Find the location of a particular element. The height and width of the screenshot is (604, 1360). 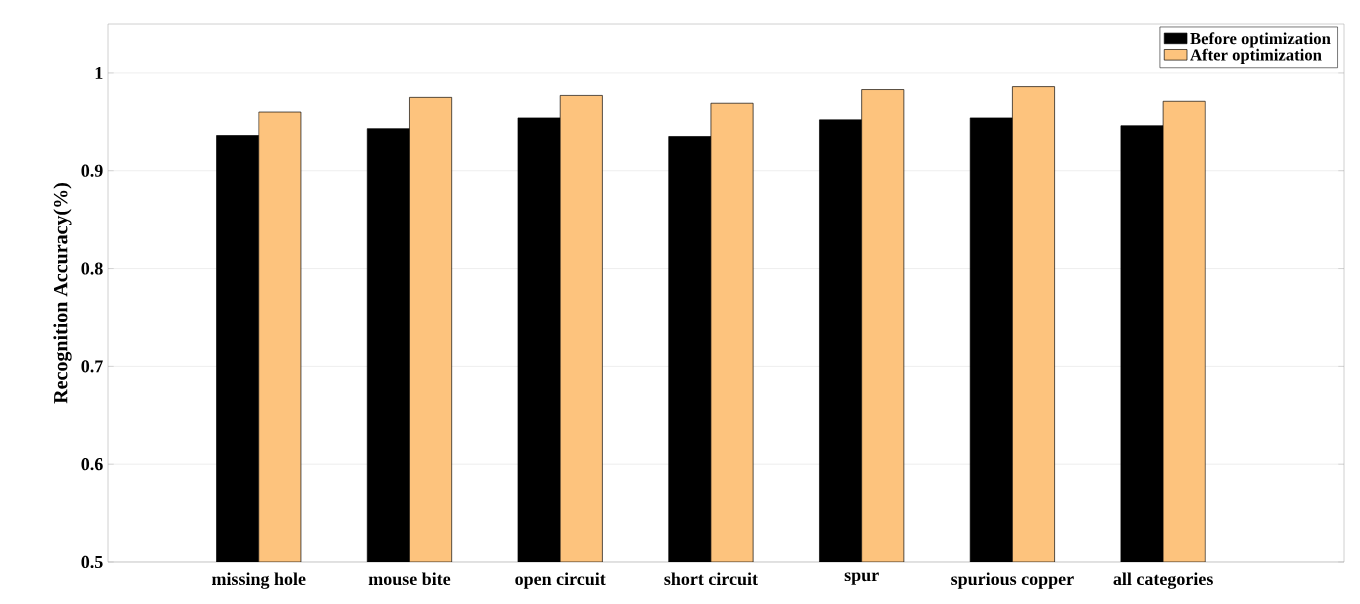

x-tick-label: all categories is located at coordinates (1163, 580).